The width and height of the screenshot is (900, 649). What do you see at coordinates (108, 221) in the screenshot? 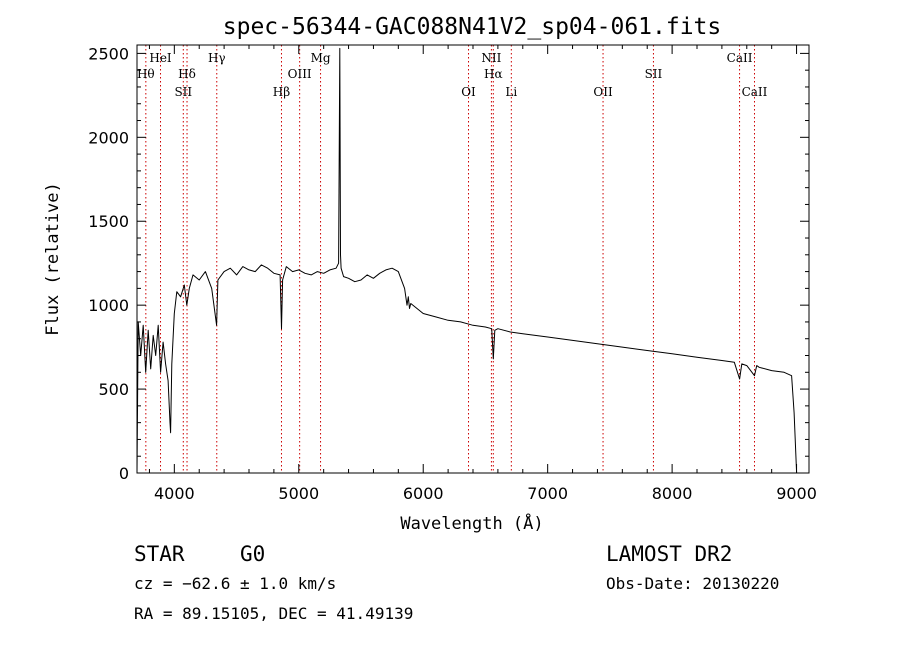
I see `y-tick-label: 1500` at bounding box center [108, 221].